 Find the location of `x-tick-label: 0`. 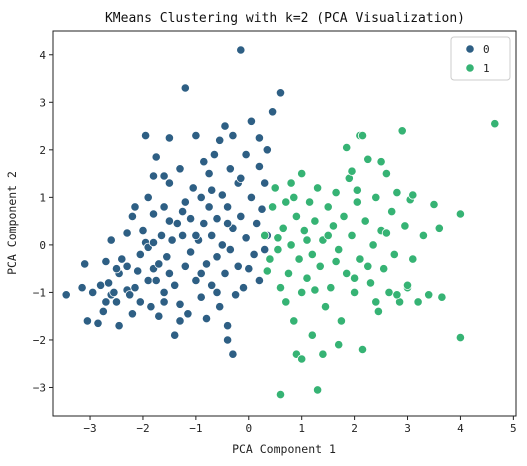

x-tick-label: 0 is located at coordinates (248, 428).